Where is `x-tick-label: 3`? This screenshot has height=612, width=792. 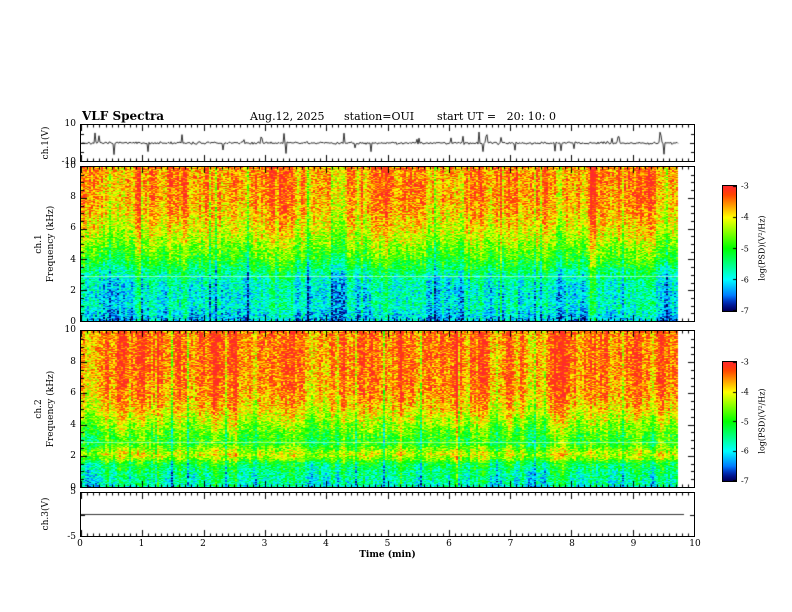 x-tick-label: 3 is located at coordinates (264, 544).